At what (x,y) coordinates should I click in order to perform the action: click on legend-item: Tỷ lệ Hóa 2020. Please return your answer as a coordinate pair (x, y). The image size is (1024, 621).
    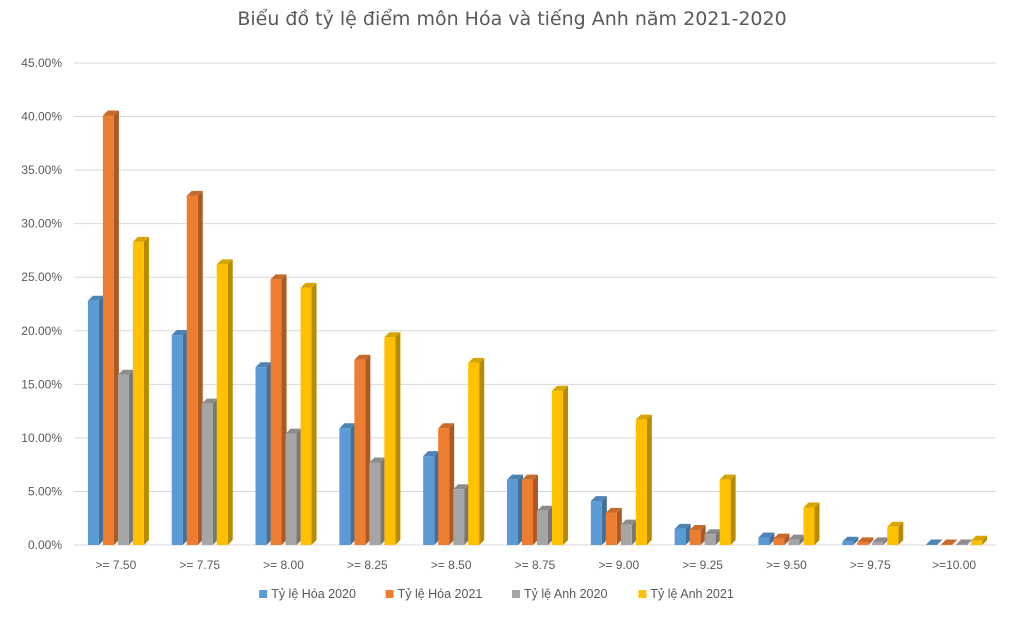
    Looking at the image, I should click on (307, 594).